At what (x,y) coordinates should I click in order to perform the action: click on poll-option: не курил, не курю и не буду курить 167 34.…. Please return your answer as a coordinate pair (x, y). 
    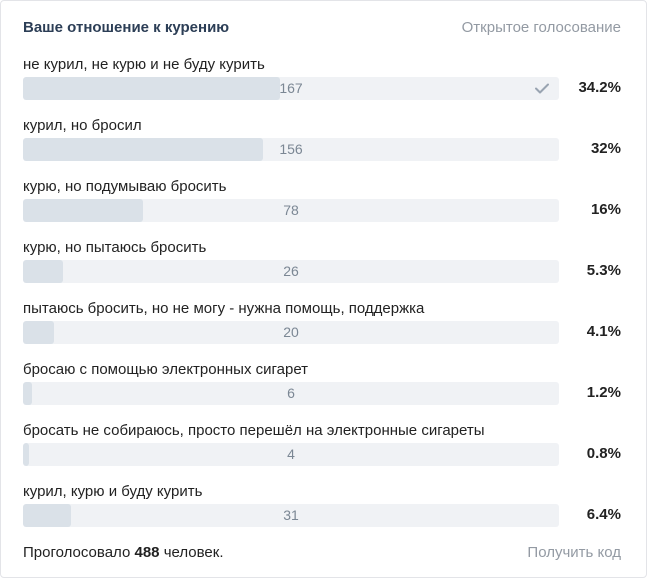
    Looking at the image, I should click on (323, 86).